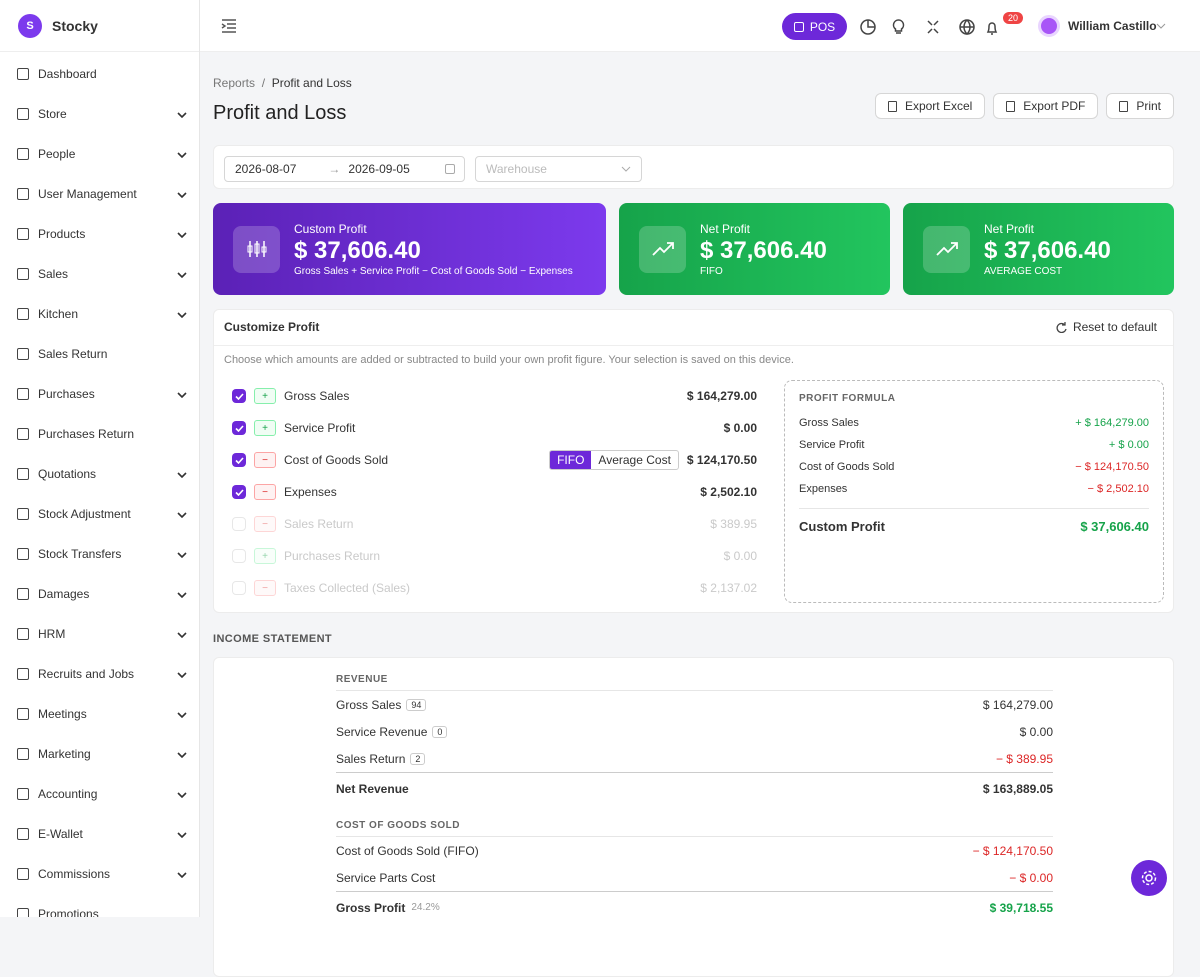 Image resolution: width=1200 pixels, height=977 pixels. What do you see at coordinates (99, 834) in the screenshot?
I see `nav-item: E-Wallet` at bounding box center [99, 834].